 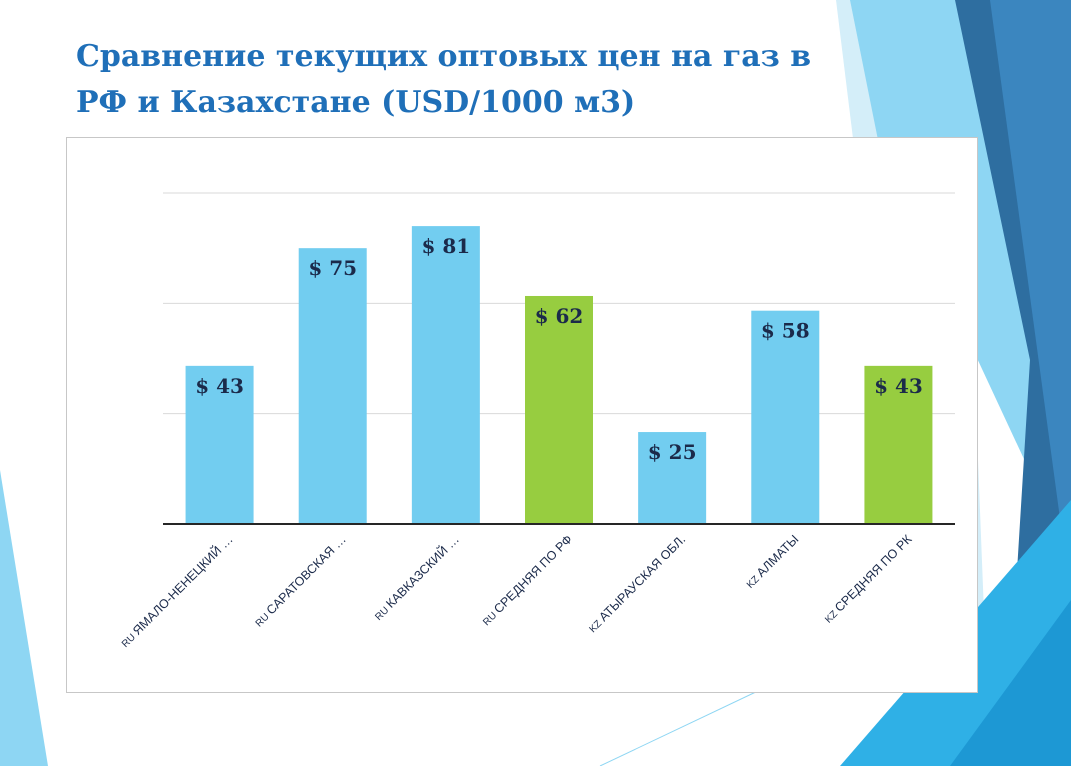 I want to click on bg-thin-line, so click(x=680, y=727).